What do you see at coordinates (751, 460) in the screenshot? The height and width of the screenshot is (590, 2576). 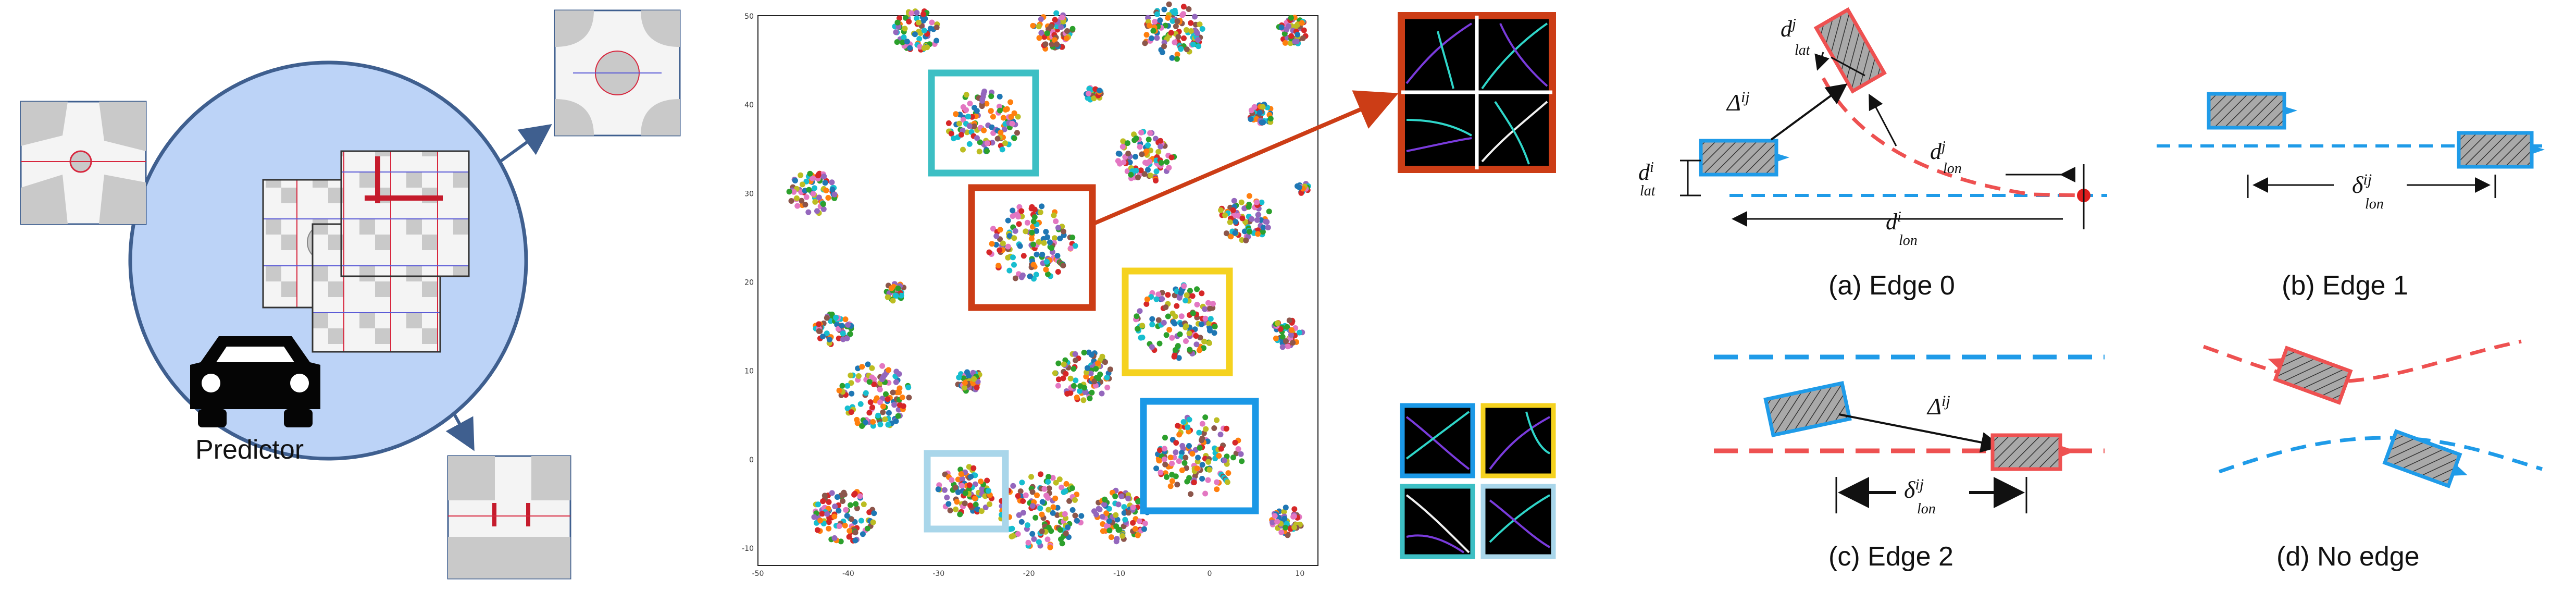 I see `y-tick-label: 0` at bounding box center [751, 460].